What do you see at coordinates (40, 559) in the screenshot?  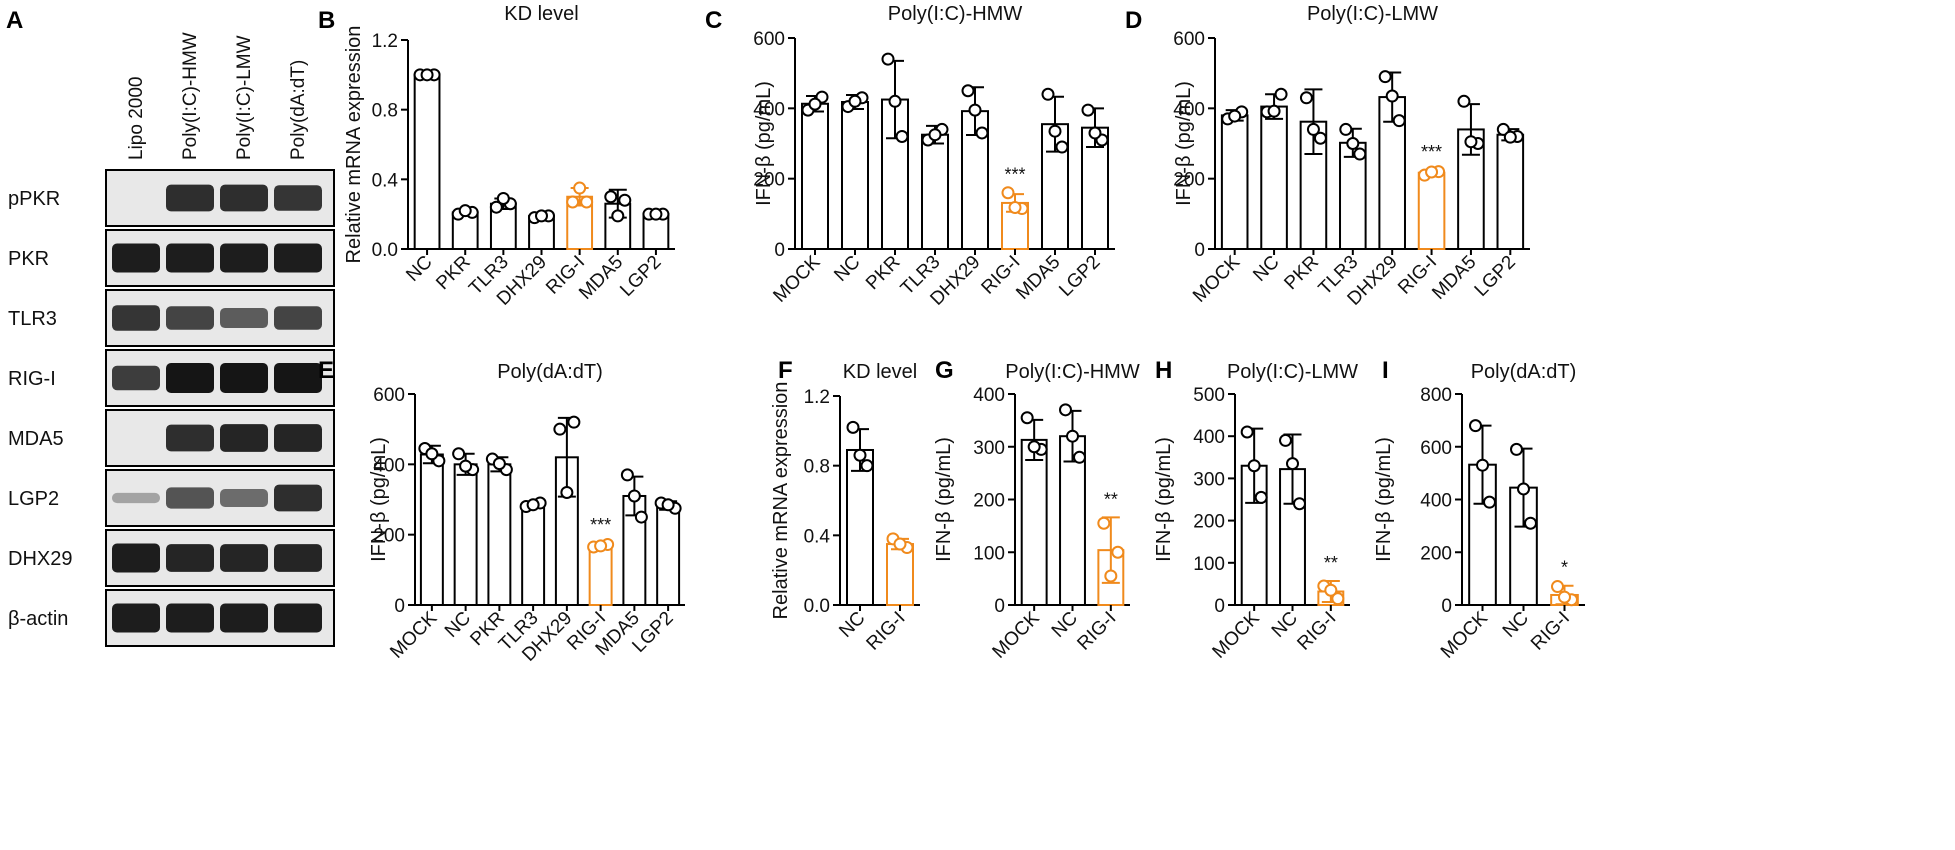 I see `blot-row-label: DHX29` at bounding box center [40, 559].